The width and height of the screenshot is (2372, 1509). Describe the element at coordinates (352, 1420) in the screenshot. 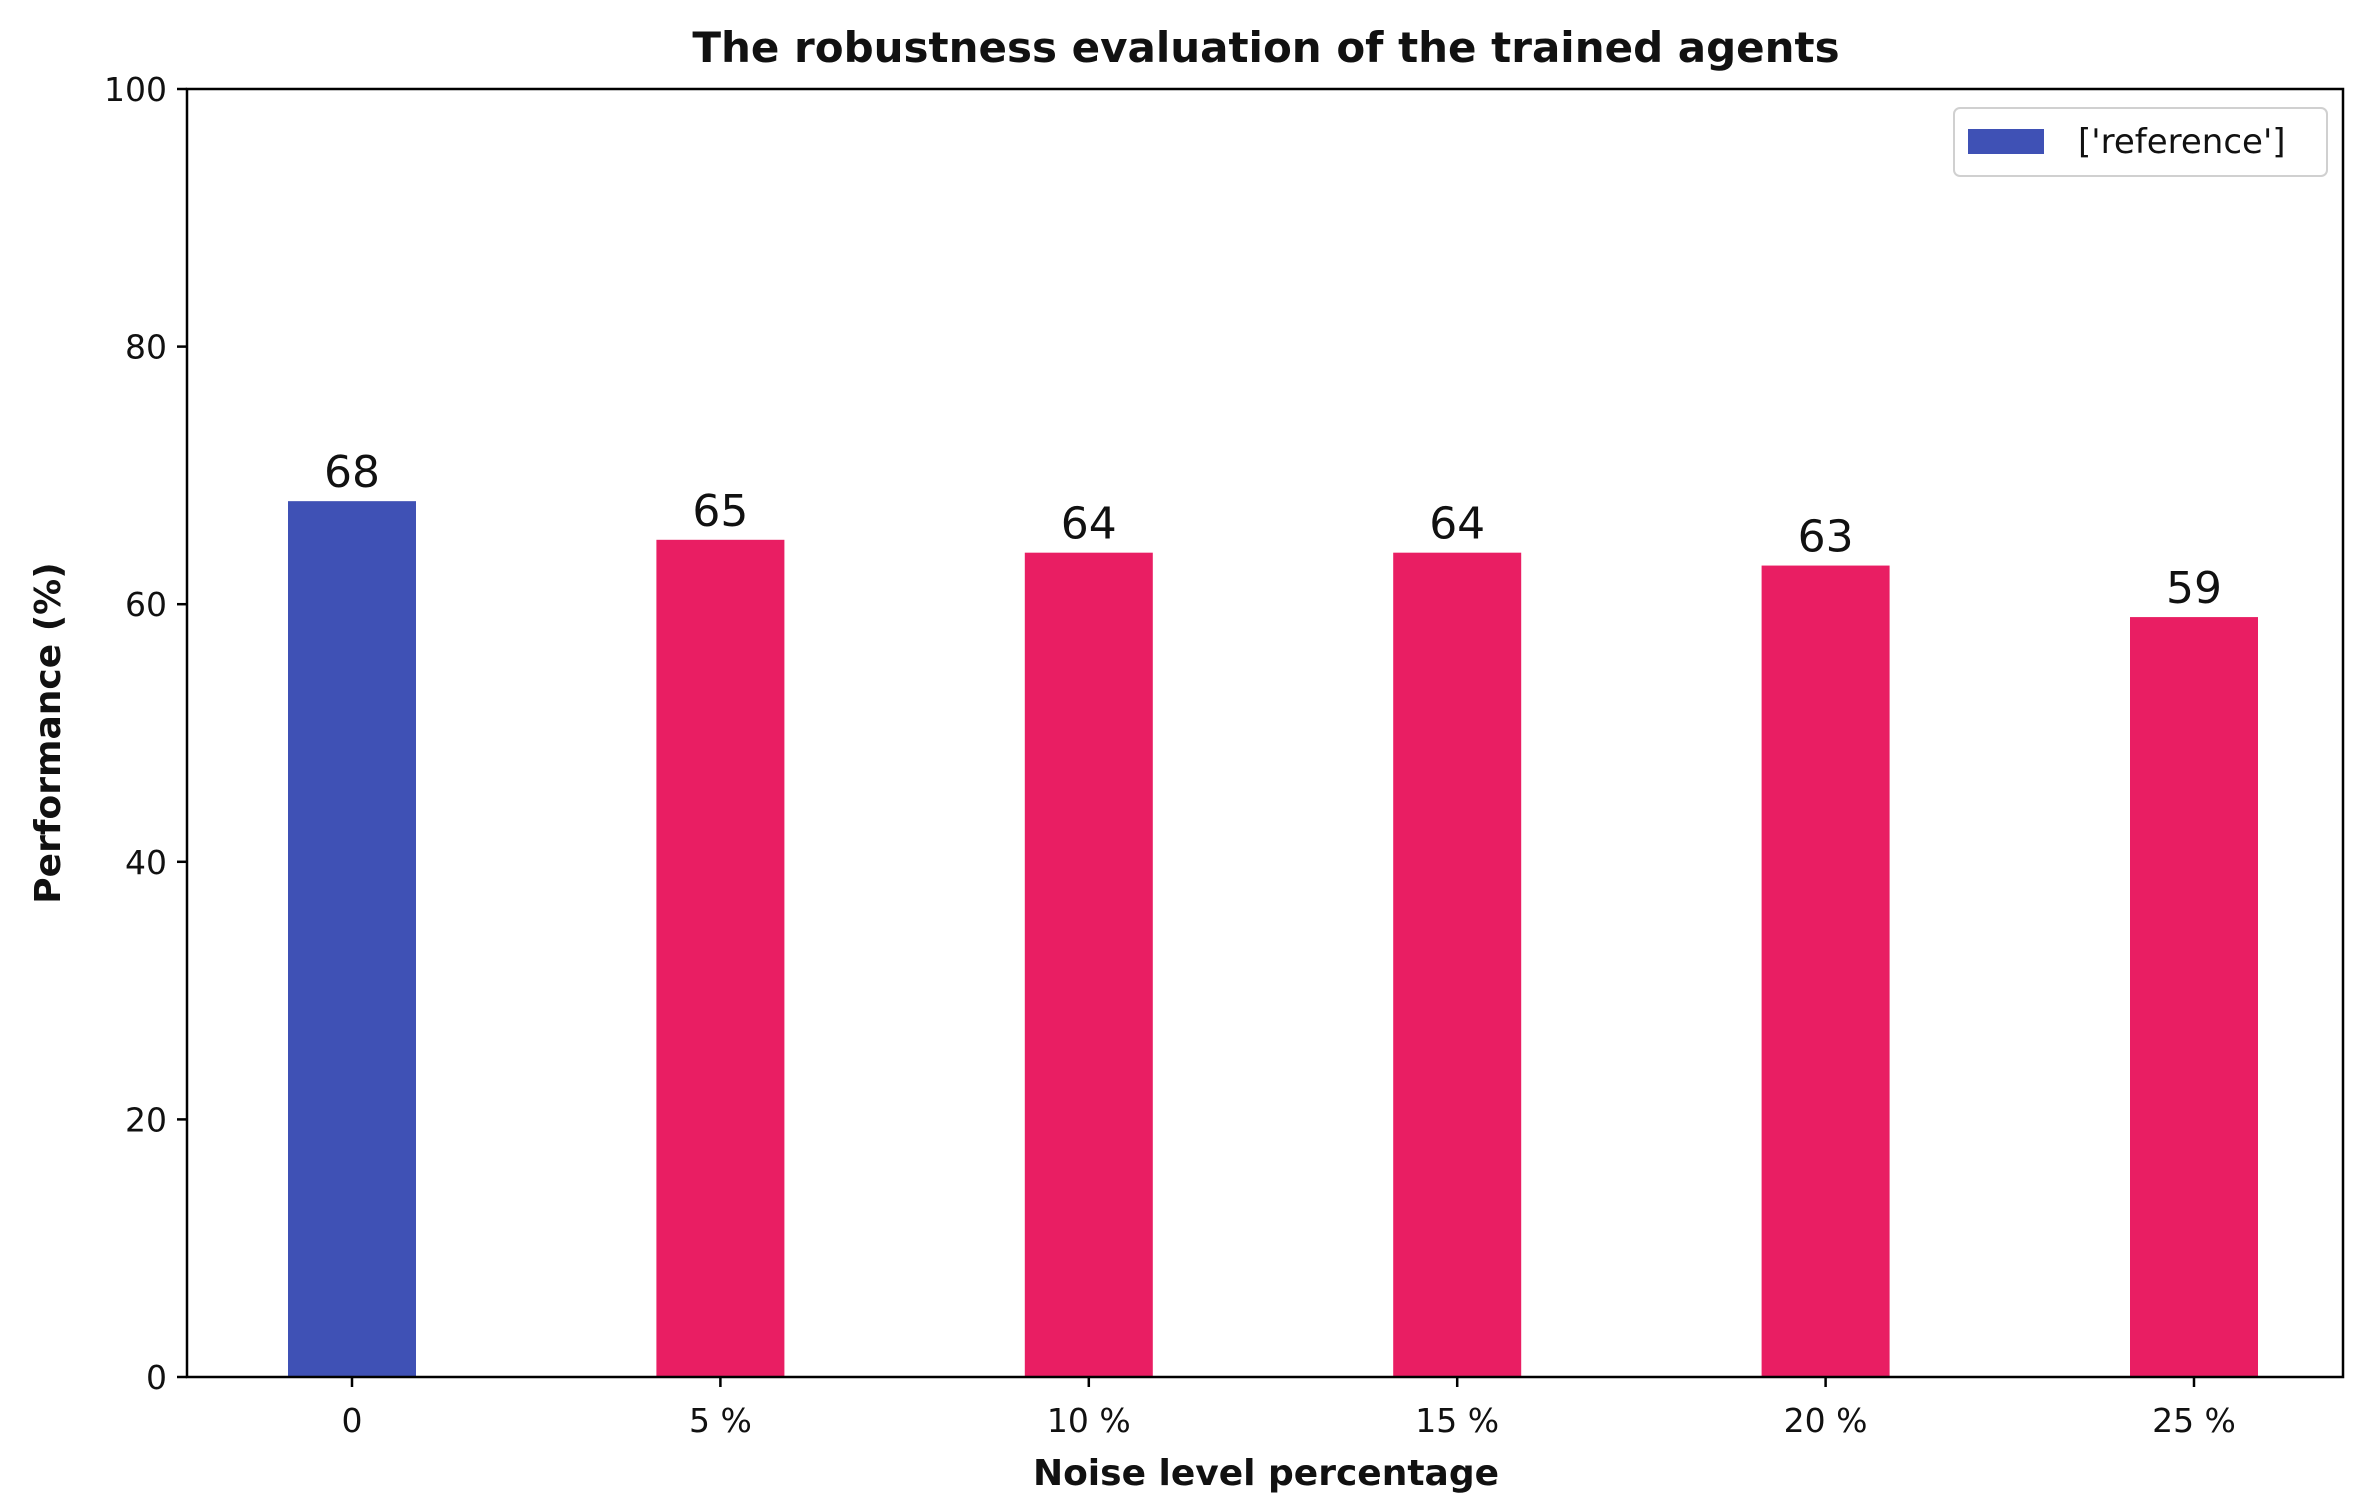

I see `x-tick-label-0: 0` at that location.